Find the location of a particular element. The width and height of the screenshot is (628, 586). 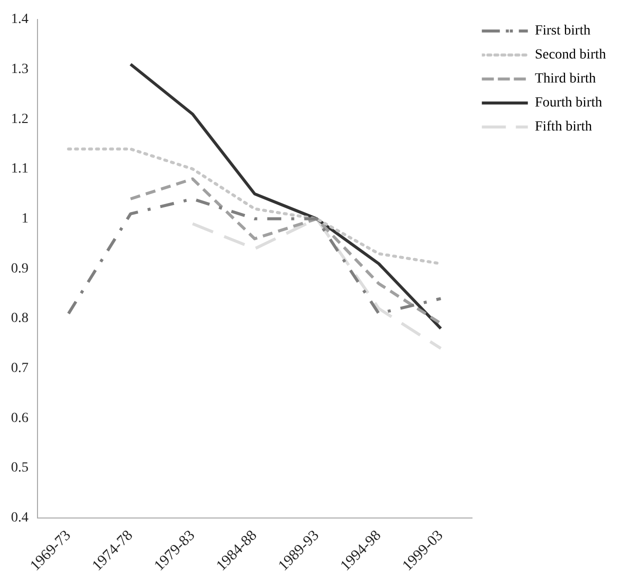

y-tick-label: 0.5 is located at coordinates (19, 468).